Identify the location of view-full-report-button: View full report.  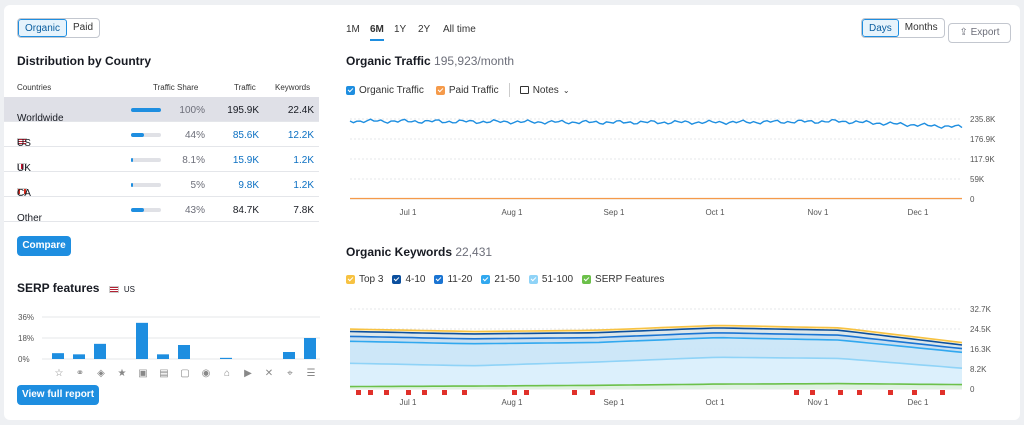
(58, 395).